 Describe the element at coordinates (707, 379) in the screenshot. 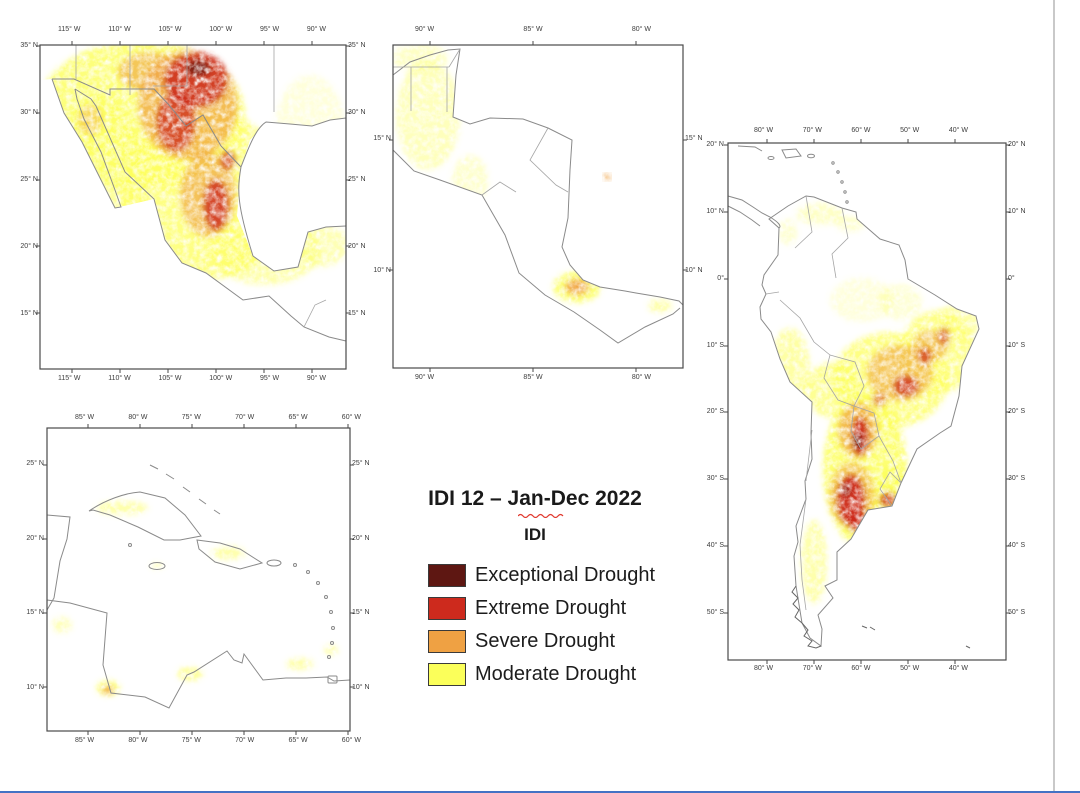

I see `south-america-lat-axis-left: 20° N 10° N 0° 10° S 20° S 30° S 40° S 50° S` at that location.